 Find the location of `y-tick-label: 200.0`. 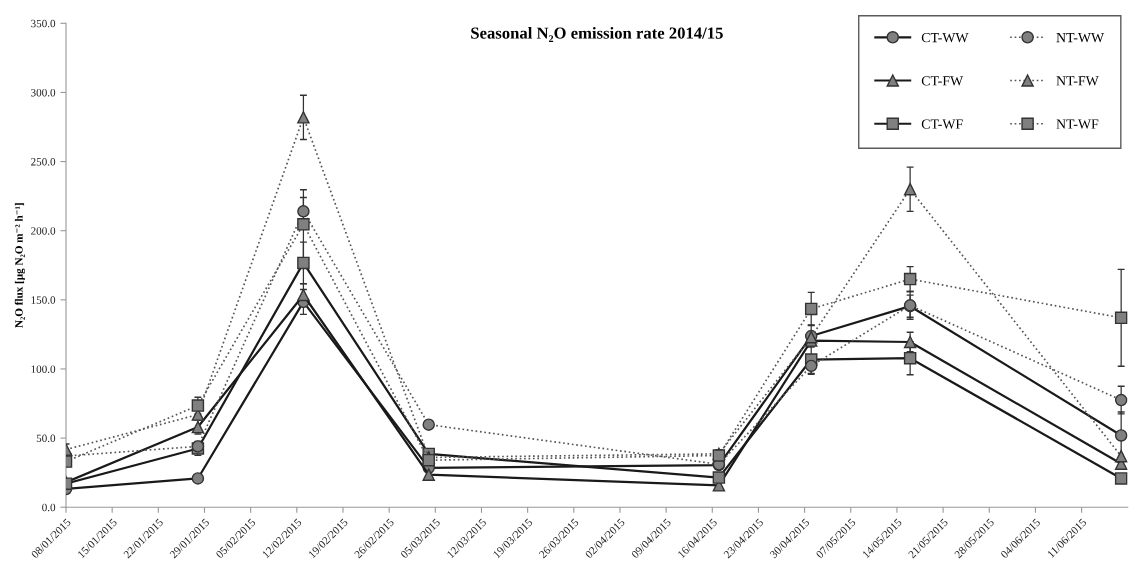

y-tick-label: 200.0 is located at coordinates (43, 231).